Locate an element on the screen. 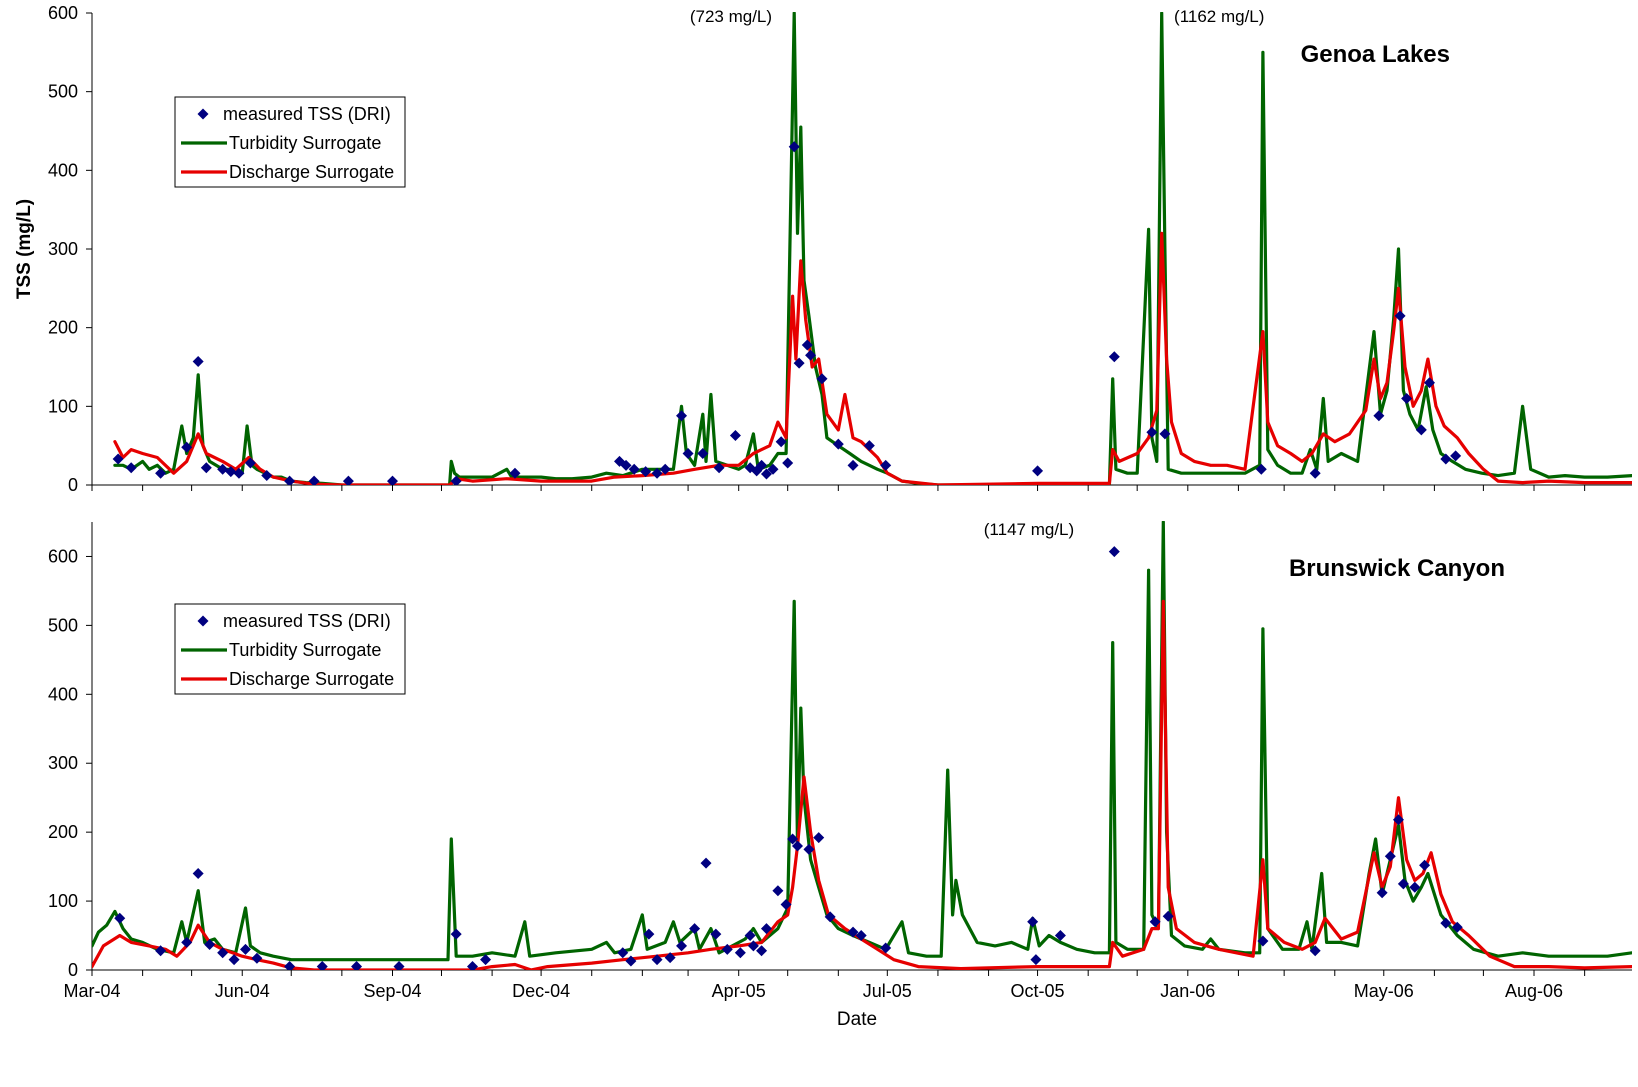 The image size is (1638, 1087). x-tick-label: Apr-05 is located at coordinates (739, 991).